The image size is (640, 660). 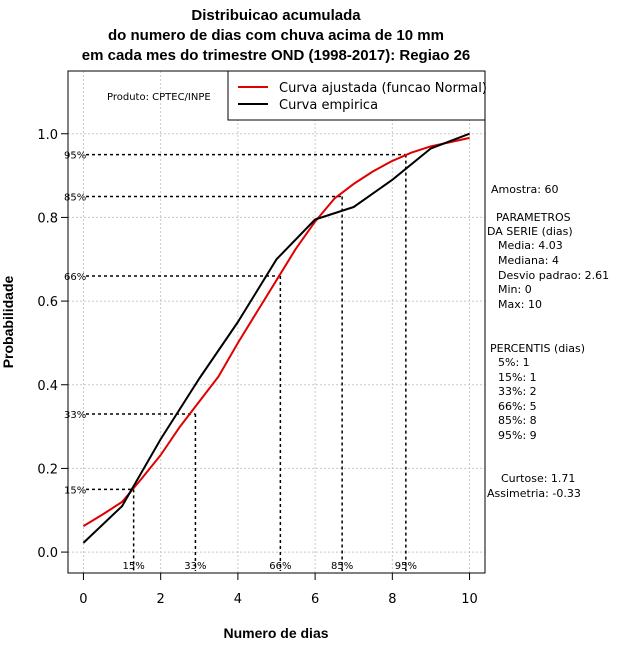 I want to click on kurtosis-value: Curtose: 1.71, so click(x=538, y=478).